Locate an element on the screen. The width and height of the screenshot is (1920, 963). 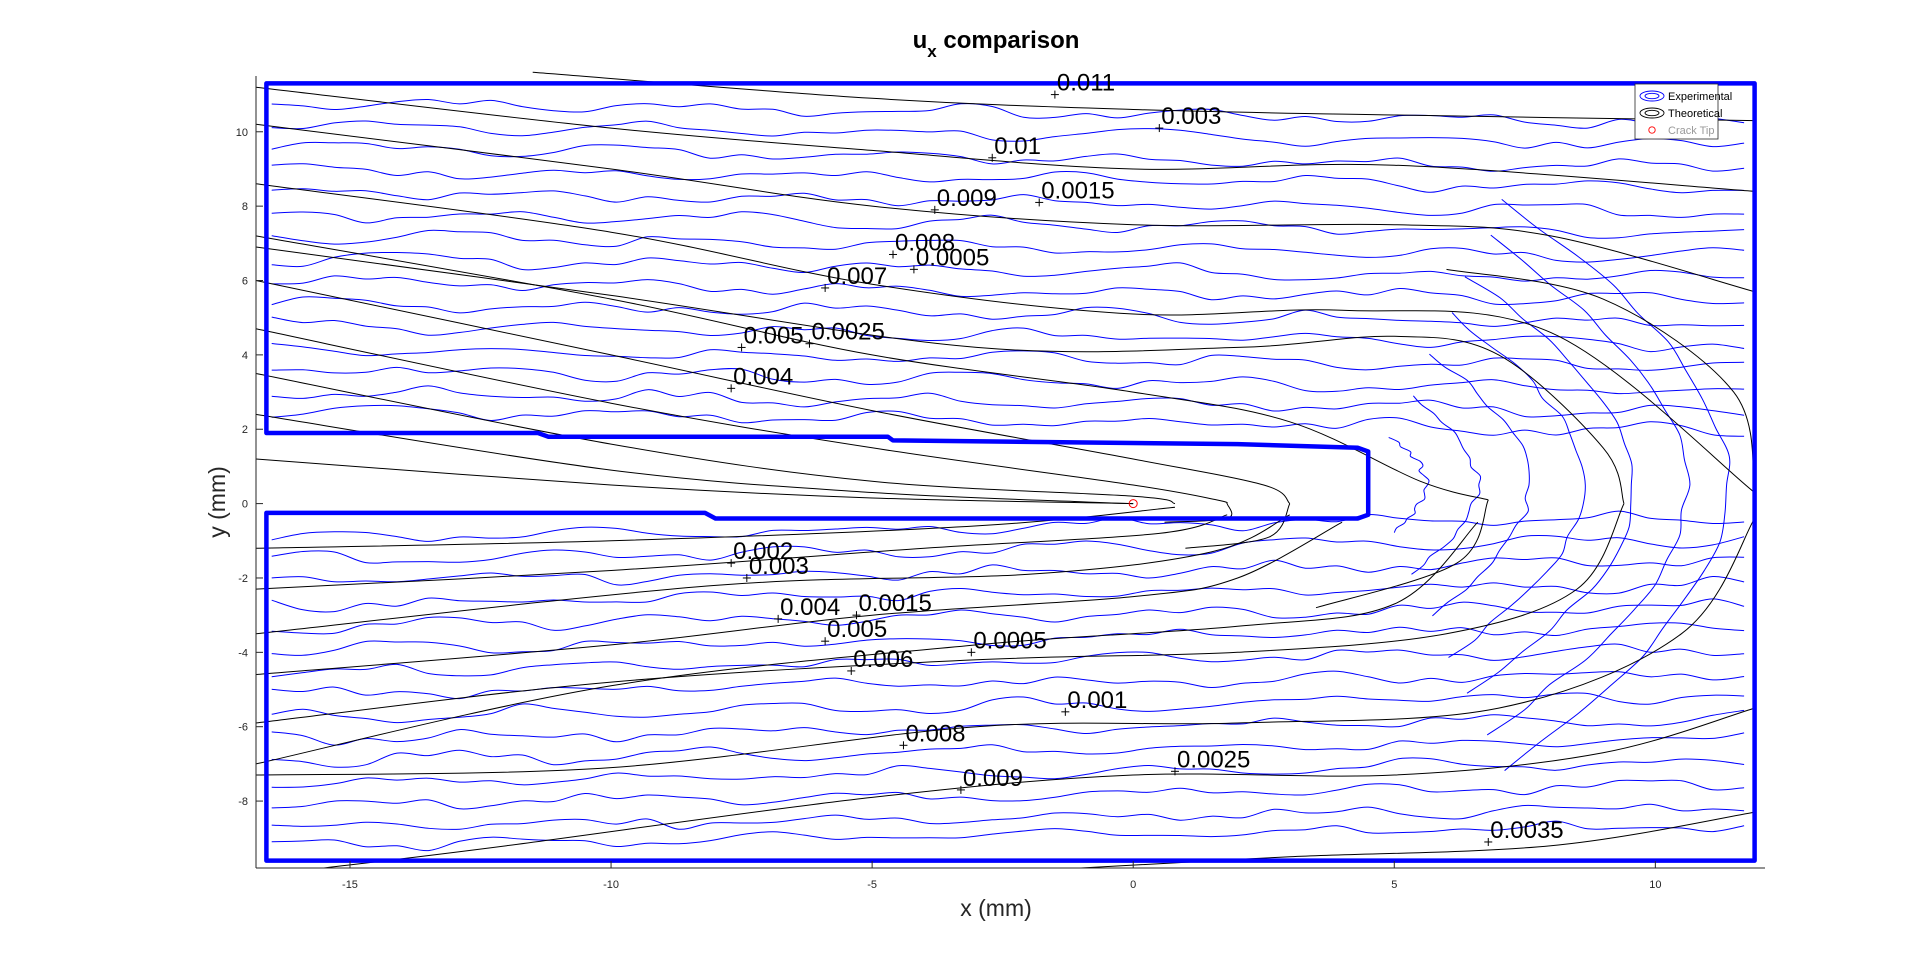
contour-label: 0.009 is located at coordinates (963, 199).